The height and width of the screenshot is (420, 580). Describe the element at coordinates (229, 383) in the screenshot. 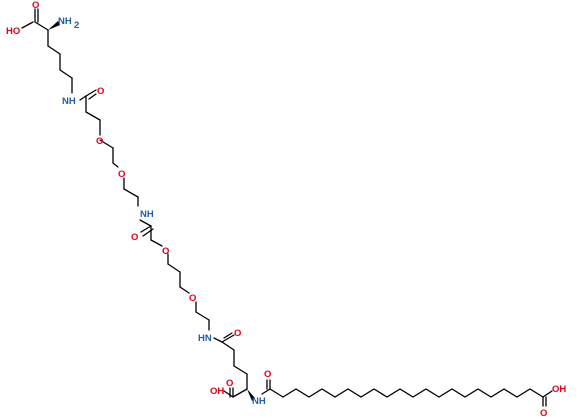

I see `label-glutamate-carbonyl-oxygen: O` at that location.